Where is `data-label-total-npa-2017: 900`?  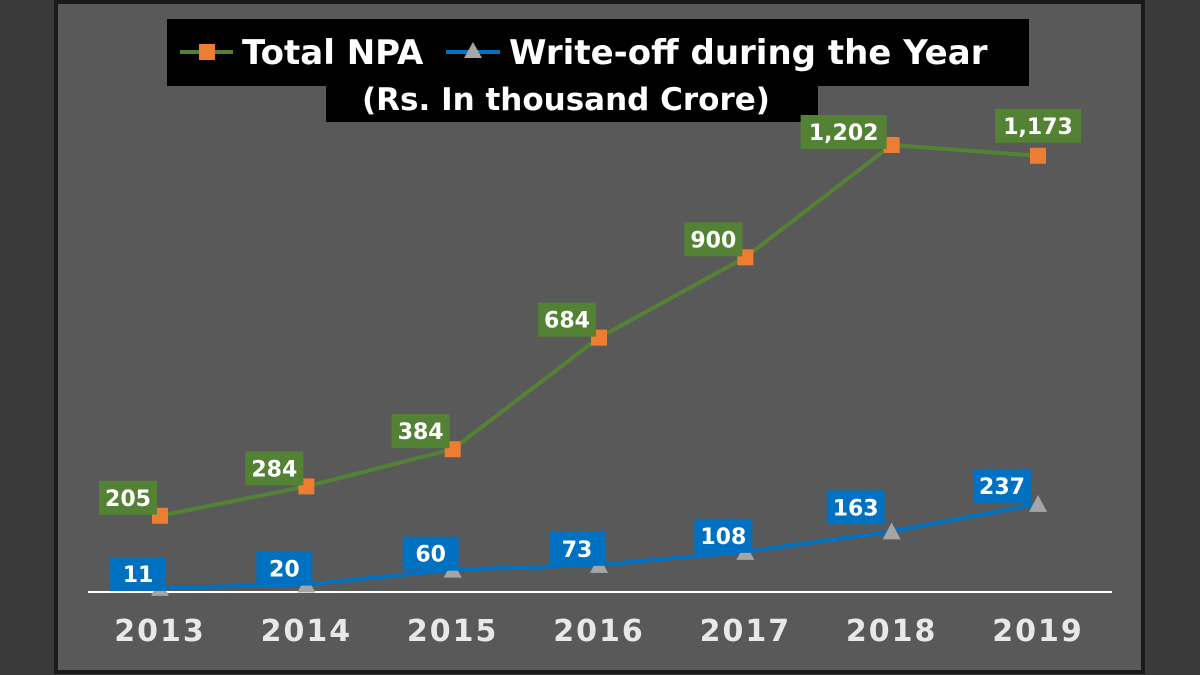
data-label-total-npa-2017: 900 is located at coordinates (713, 240).